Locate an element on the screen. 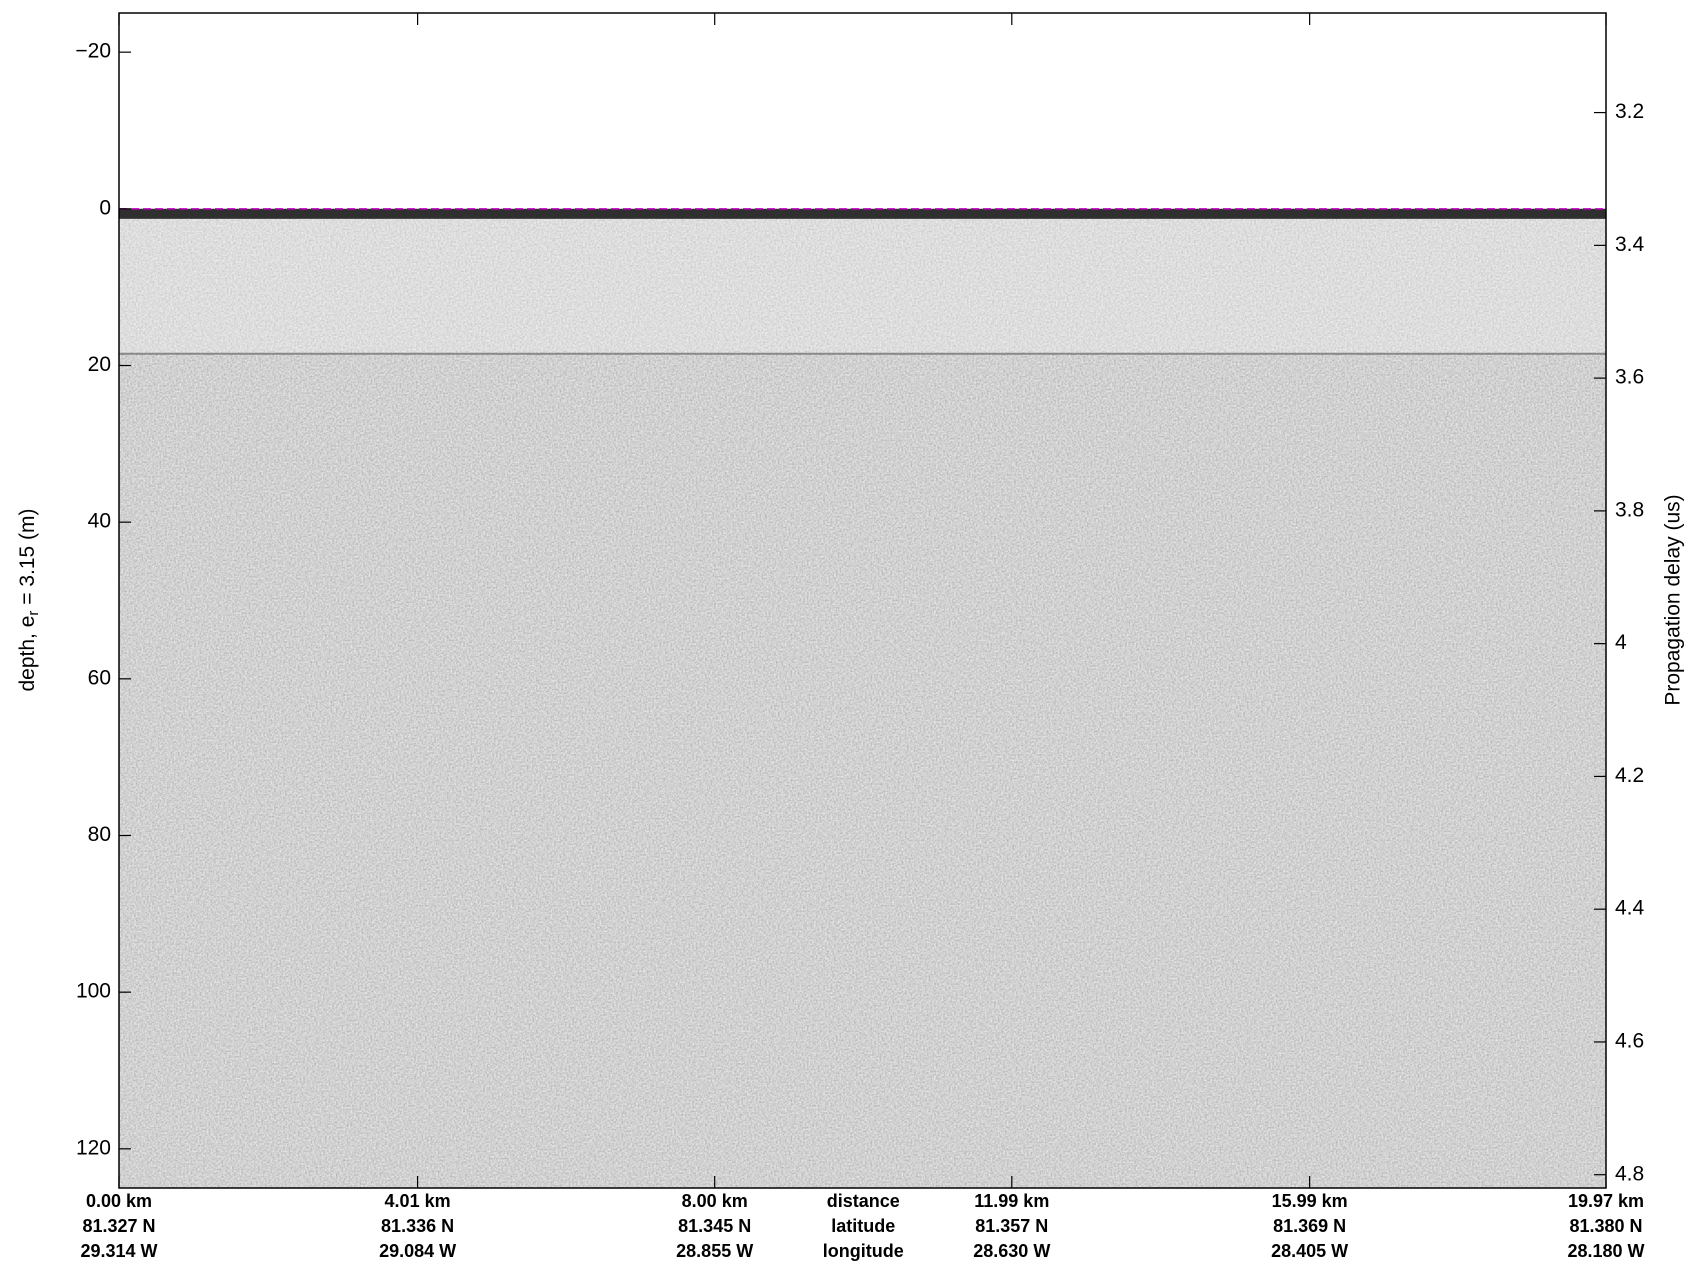 The height and width of the screenshot is (1268, 1690). y2-tick-label: 4 is located at coordinates (1621, 642).